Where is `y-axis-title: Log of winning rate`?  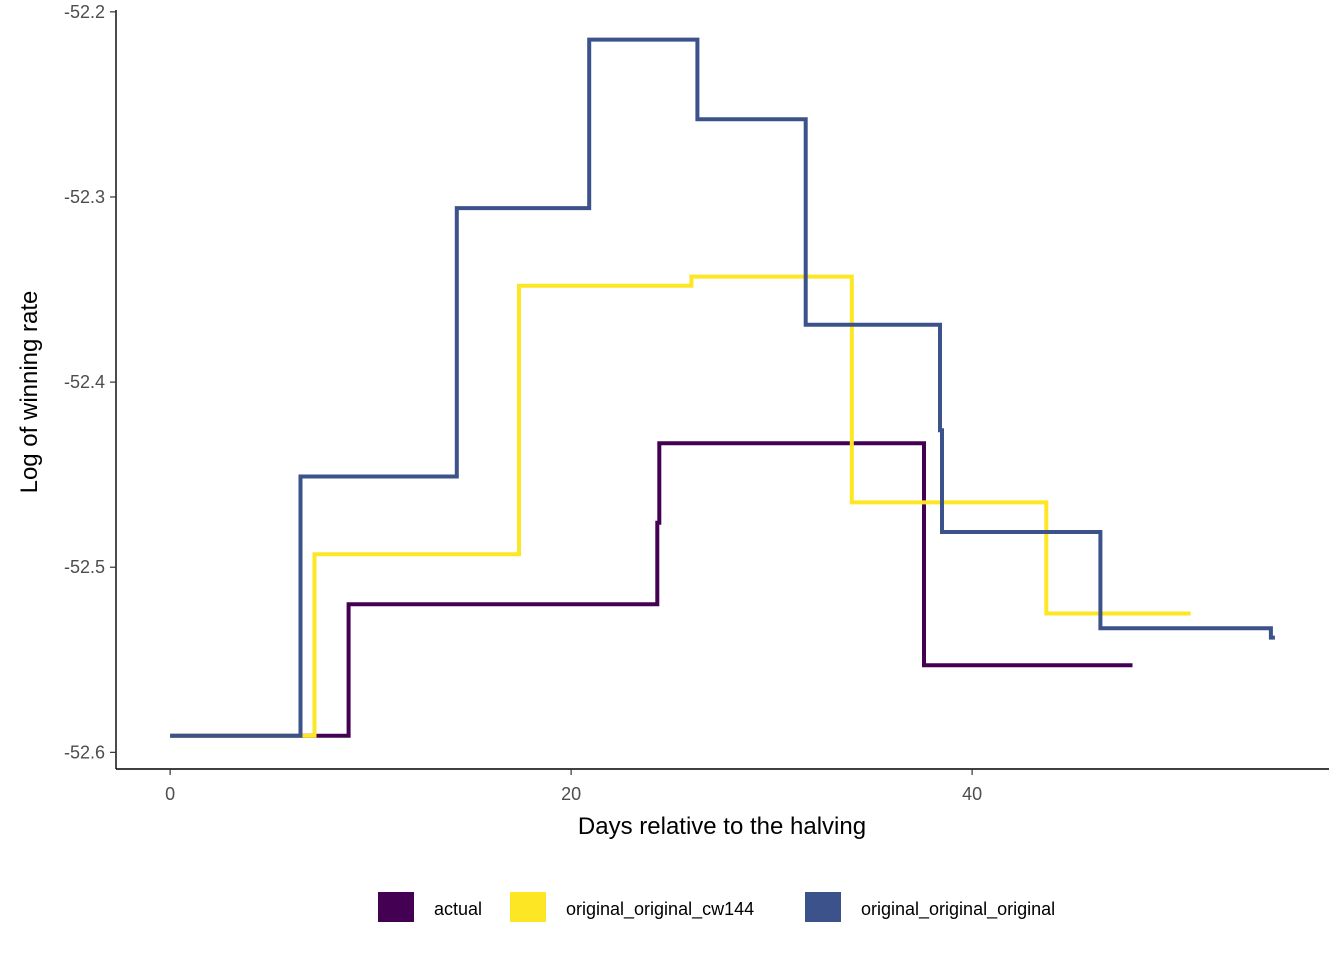 y-axis-title: Log of winning rate is located at coordinates (29, 392).